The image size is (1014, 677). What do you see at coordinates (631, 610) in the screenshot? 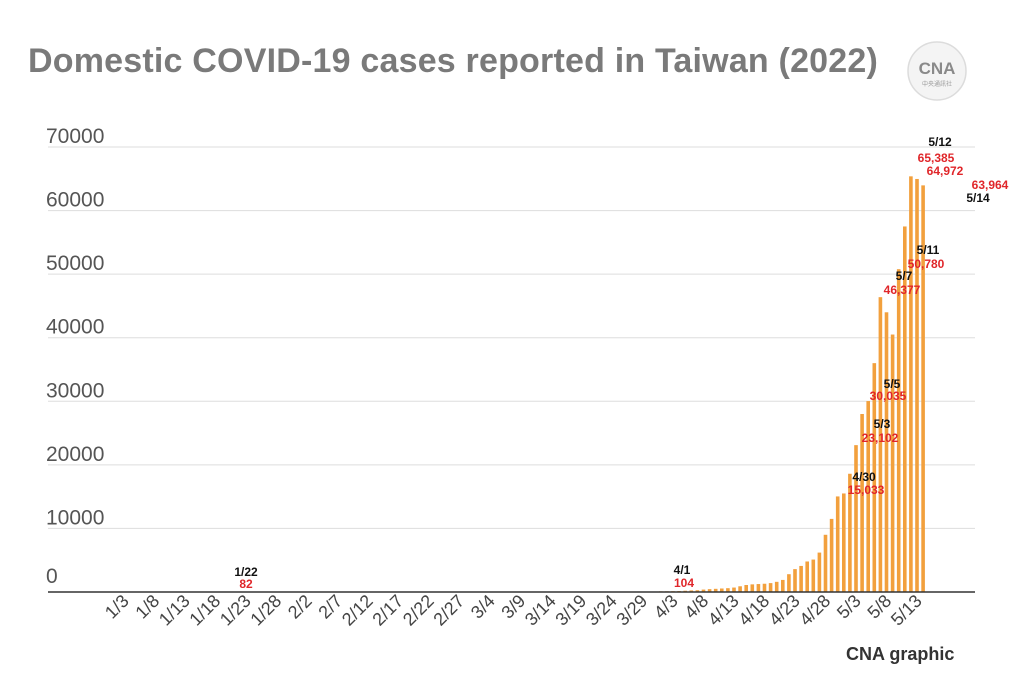
I see `x-tick-label: 3/29` at bounding box center [631, 610].